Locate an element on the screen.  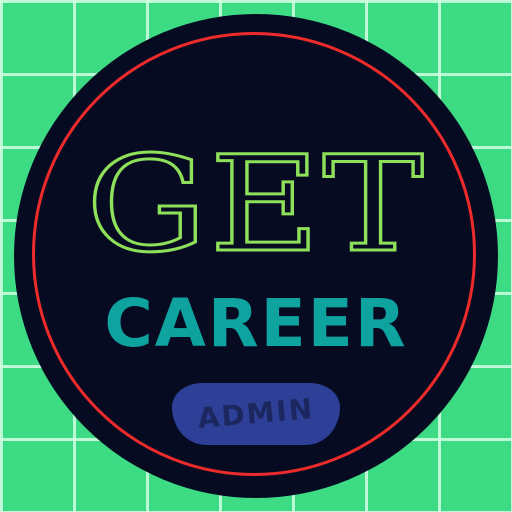
logo-subtitle: CAREER is located at coordinates (256, 323).